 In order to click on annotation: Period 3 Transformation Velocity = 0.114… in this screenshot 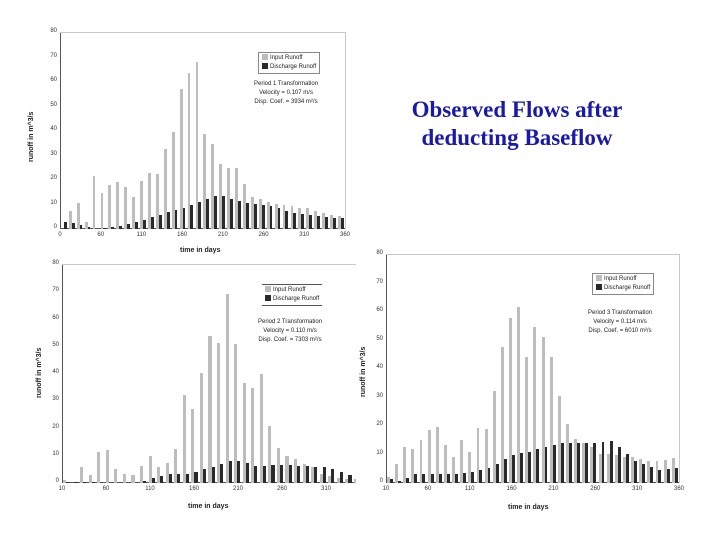, I will do `click(620, 322)`.